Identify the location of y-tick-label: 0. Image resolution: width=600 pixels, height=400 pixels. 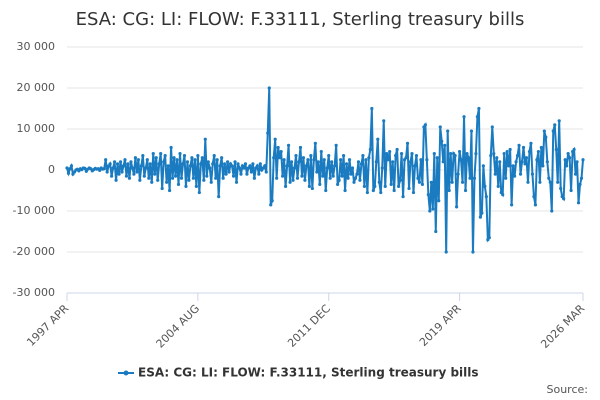
(51, 169).